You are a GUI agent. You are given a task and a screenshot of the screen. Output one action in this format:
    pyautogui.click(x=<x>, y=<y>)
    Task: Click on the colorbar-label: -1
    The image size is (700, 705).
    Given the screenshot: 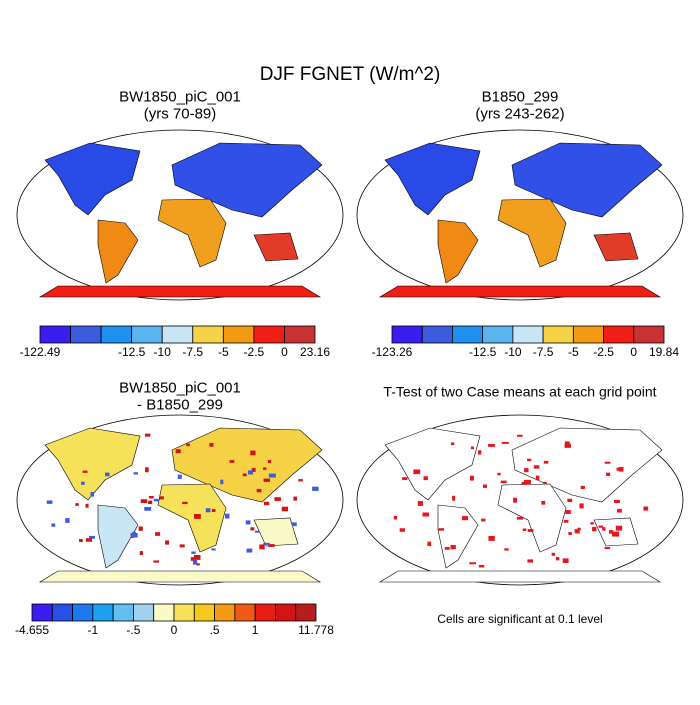 What is the action you would take?
    pyautogui.click(x=93, y=630)
    